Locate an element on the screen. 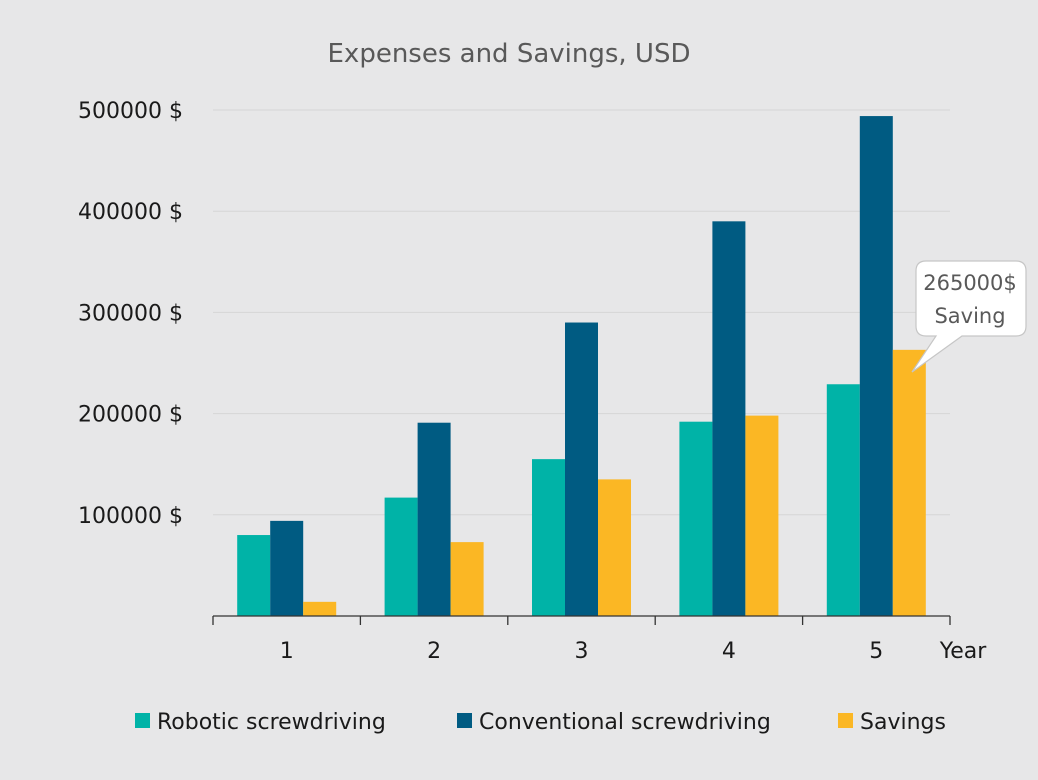  x-tick-label: 1 is located at coordinates (287, 651).